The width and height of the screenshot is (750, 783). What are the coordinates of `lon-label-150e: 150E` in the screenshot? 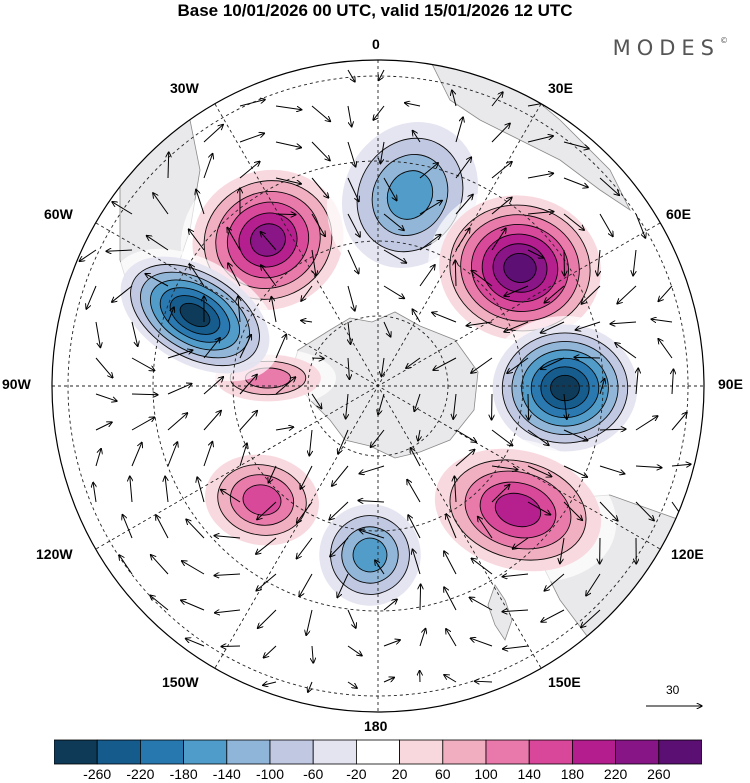 It's located at (564, 682).